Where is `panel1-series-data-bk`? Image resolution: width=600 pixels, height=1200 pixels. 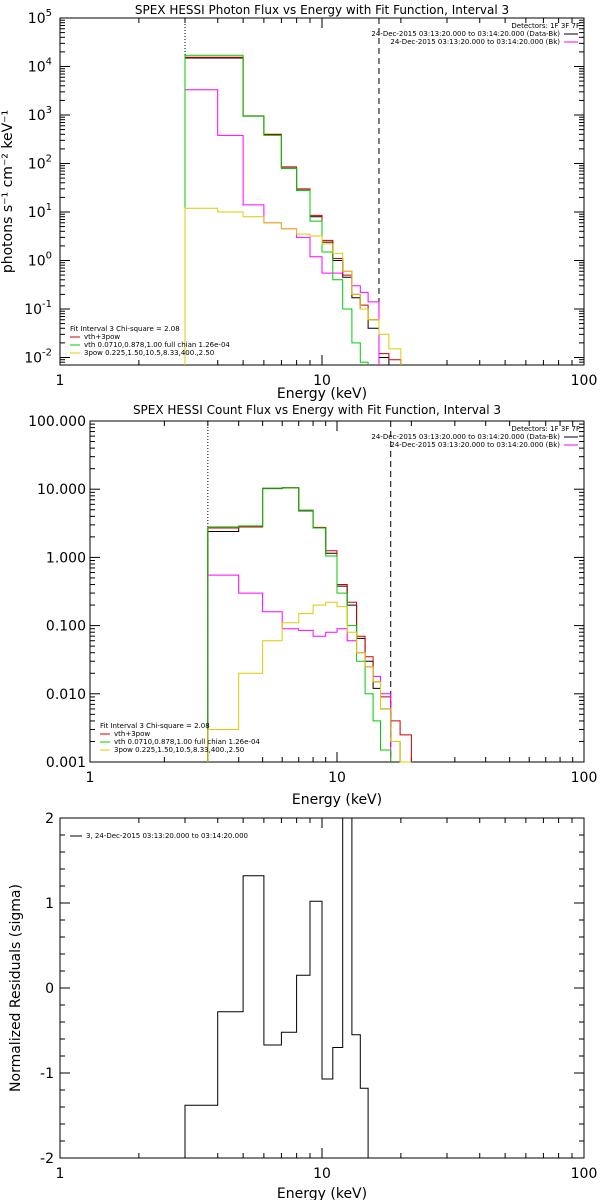 panel1-series-data-bk is located at coordinates (287, 211).